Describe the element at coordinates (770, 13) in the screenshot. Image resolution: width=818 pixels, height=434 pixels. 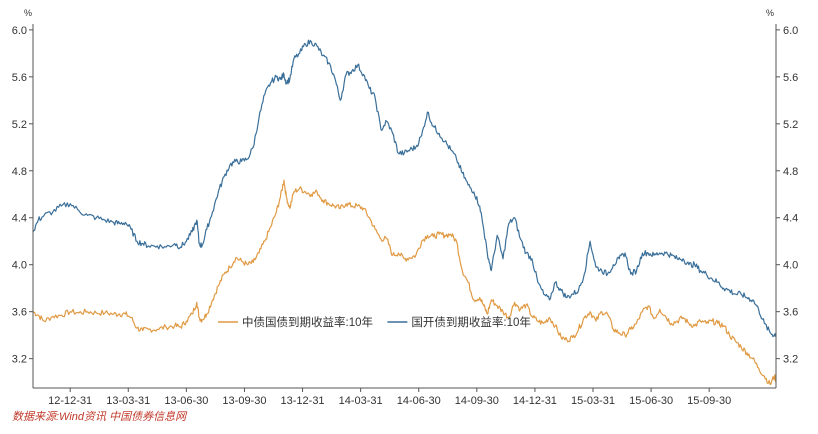
I see `y-unit-right: %` at that location.